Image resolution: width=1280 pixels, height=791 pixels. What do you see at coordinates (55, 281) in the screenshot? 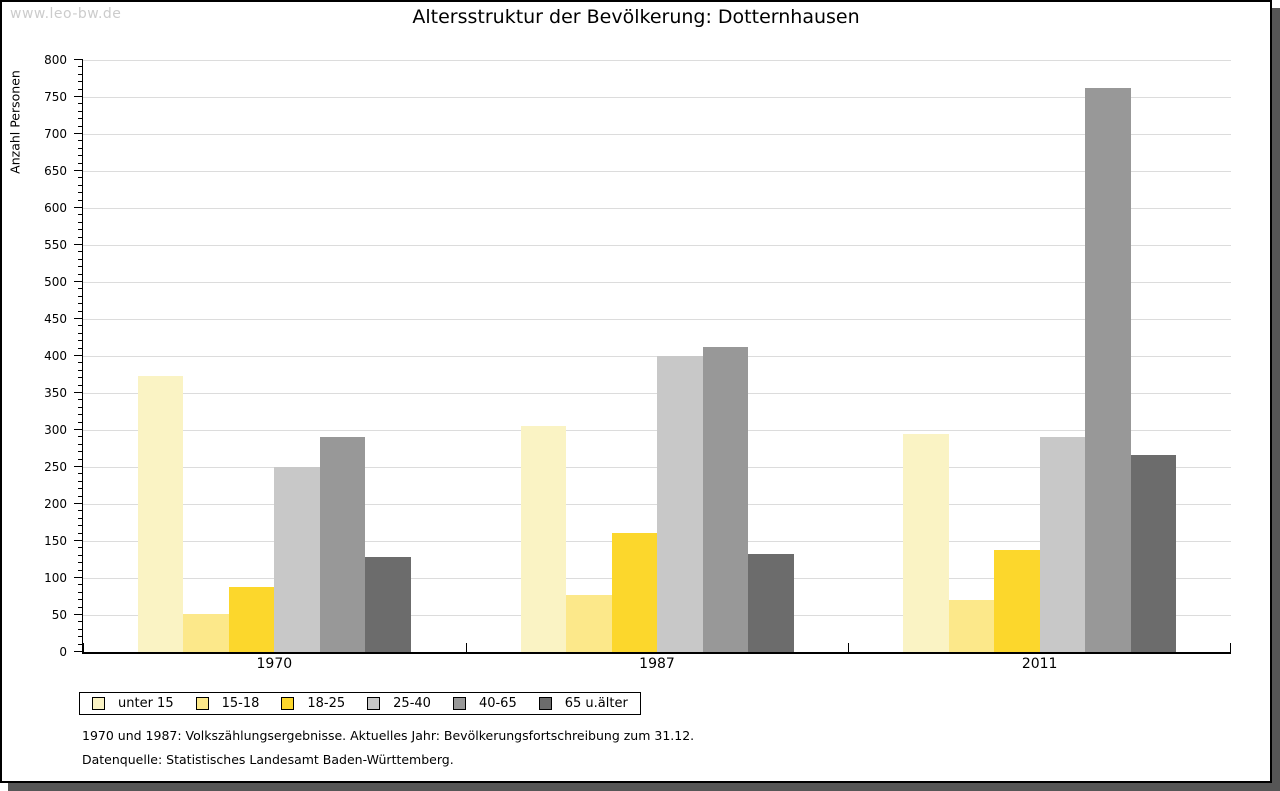
I see `y-tick-label: 500` at bounding box center [55, 281].